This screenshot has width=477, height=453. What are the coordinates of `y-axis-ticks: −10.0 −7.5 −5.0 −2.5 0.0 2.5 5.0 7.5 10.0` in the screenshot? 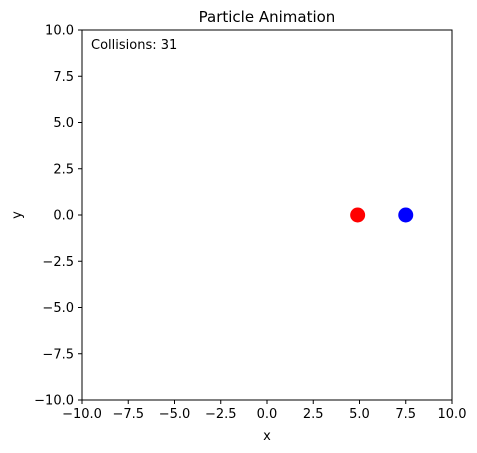 It's located at (58, 216).